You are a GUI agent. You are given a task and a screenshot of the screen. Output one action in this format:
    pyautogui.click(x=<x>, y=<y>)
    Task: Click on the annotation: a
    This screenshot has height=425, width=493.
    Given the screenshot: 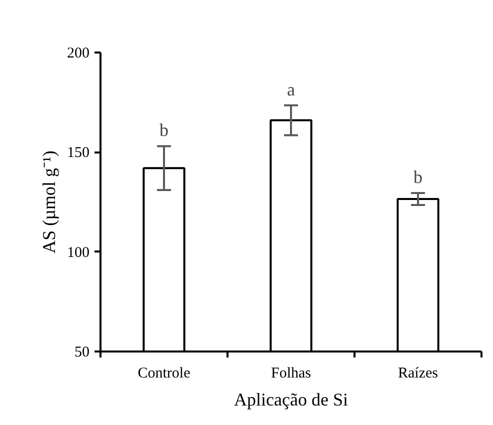 What is the action you would take?
    pyautogui.click(x=291, y=89)
    